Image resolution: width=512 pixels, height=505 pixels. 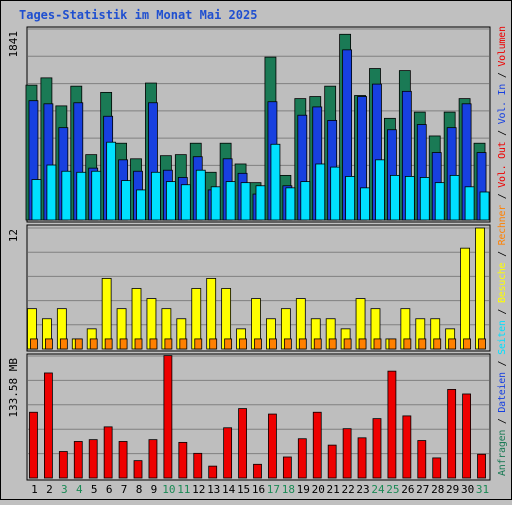 What do you see at coordinates (139, 489) in the screenshot?
I see `day-label: 8` at bounding box center [139, 489].